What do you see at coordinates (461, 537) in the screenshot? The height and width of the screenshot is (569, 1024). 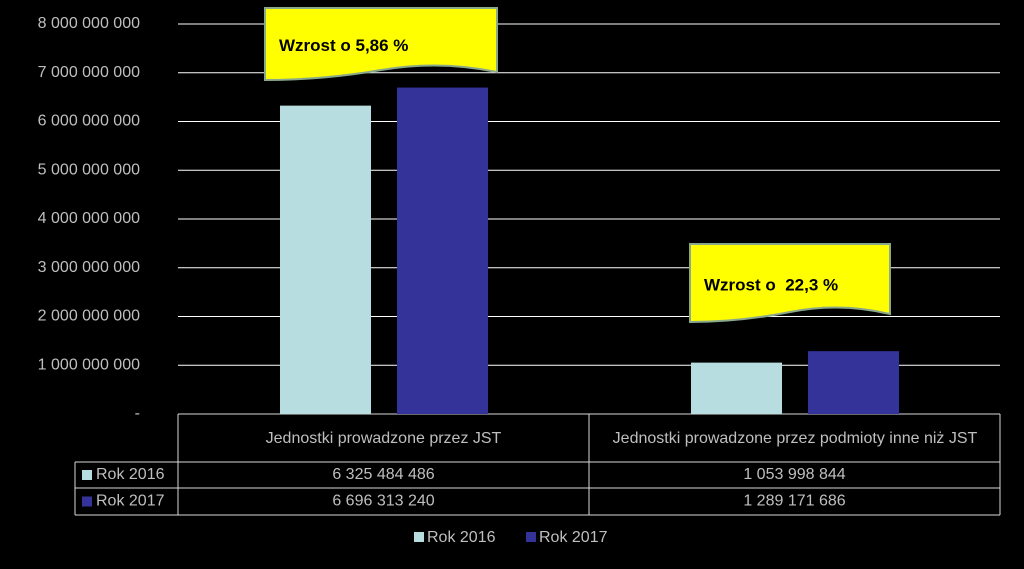 I see `legend-label: Rok 2016` at bounding box center [461, 537].